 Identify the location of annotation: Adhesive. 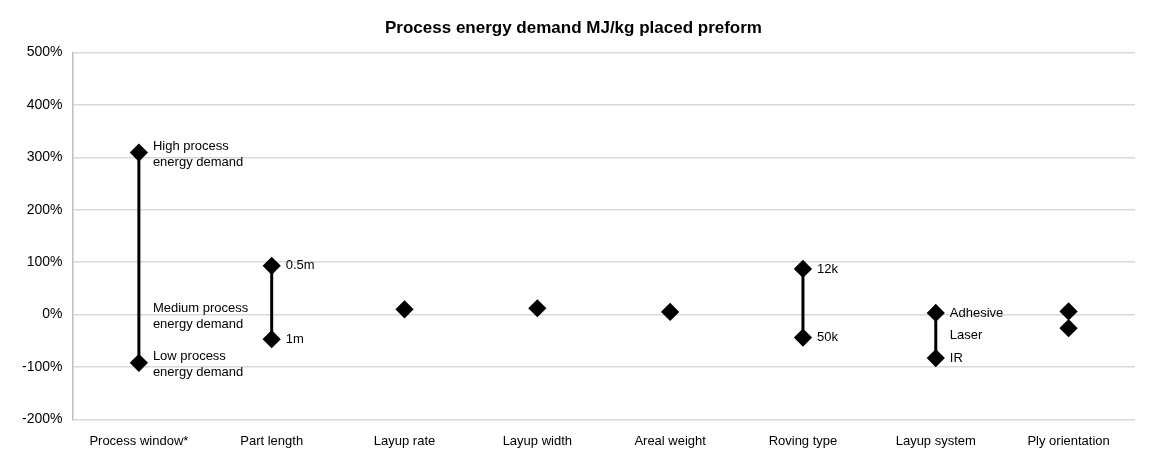
(976, 312).